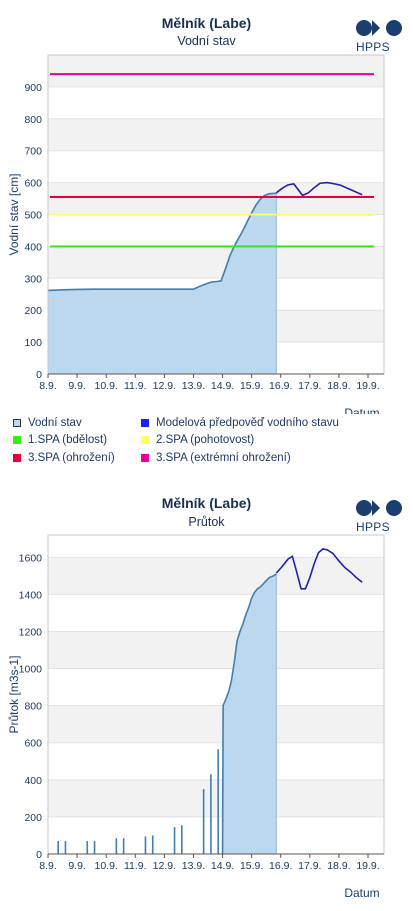 Image resolution: width=413 pixels, height=911 pixels. I want to click on y-tick-label: 100, so click(33, 343).